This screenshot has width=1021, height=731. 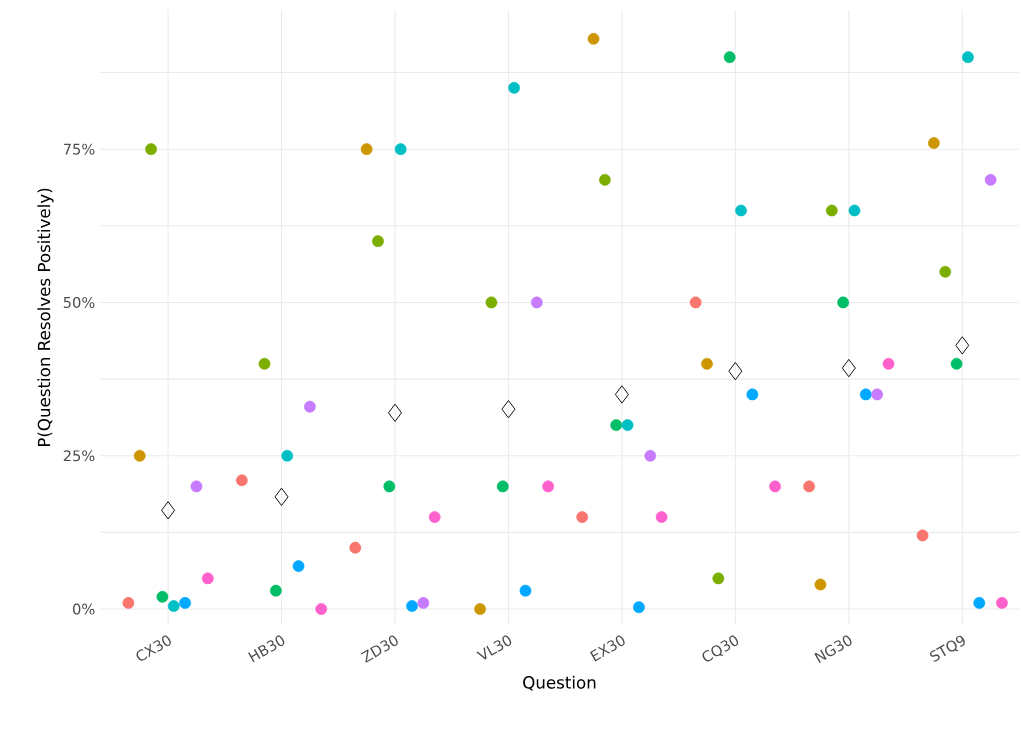 I want to click on y-tick-label: 50%, so click(x=79, y=302).